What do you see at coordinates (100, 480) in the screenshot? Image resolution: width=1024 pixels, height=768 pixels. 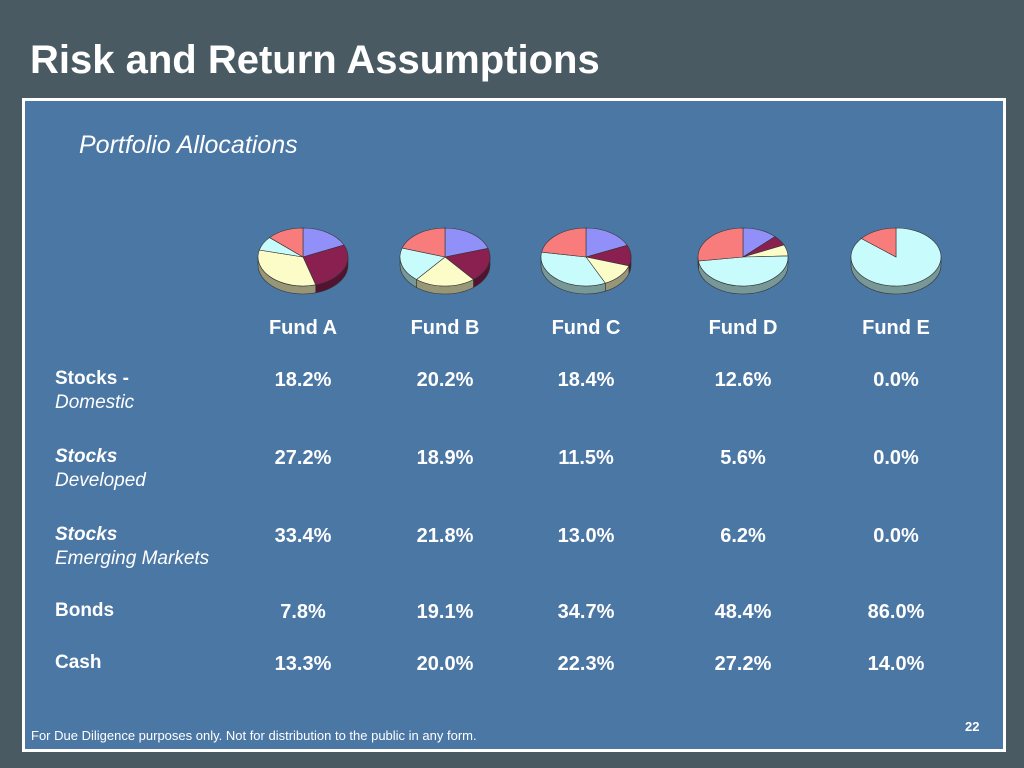 I see `row-label-line2: Developed` at bounding box center [100, 480].